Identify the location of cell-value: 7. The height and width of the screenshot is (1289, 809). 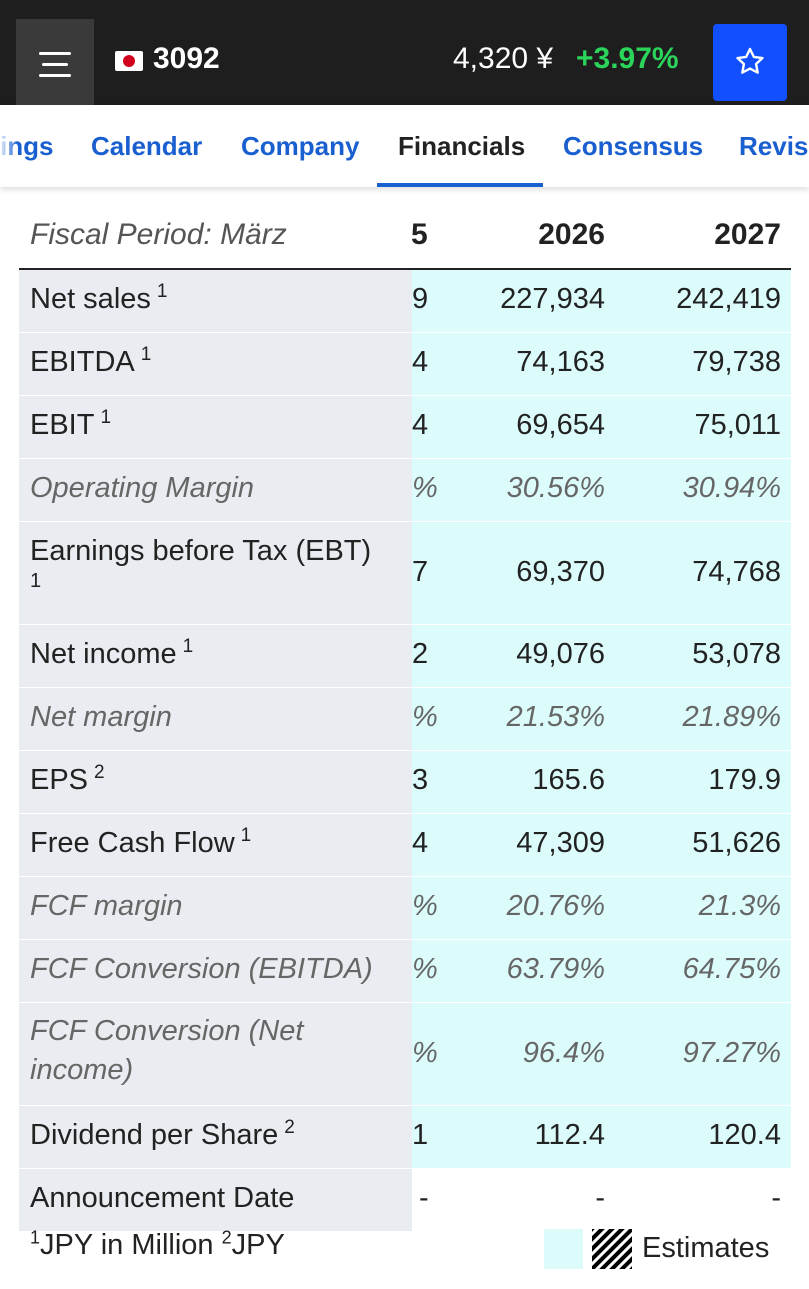
(420, 572).